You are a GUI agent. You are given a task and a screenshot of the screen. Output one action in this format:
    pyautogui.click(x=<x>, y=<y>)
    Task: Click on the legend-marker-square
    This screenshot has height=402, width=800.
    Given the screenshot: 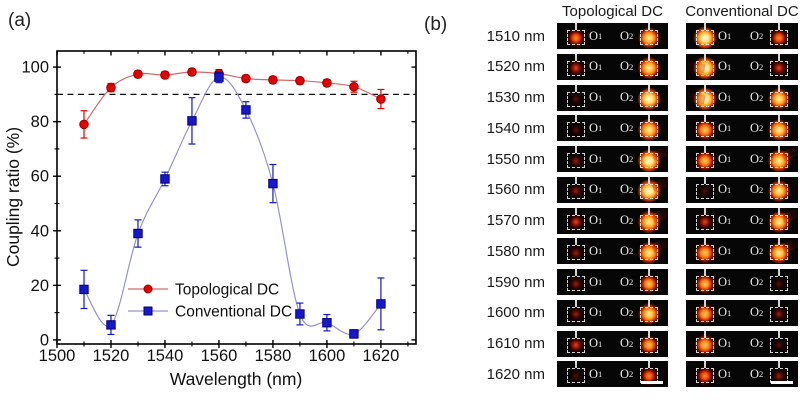 What is the action you would take?
    pyautogui.click(x=148, y=311)
    